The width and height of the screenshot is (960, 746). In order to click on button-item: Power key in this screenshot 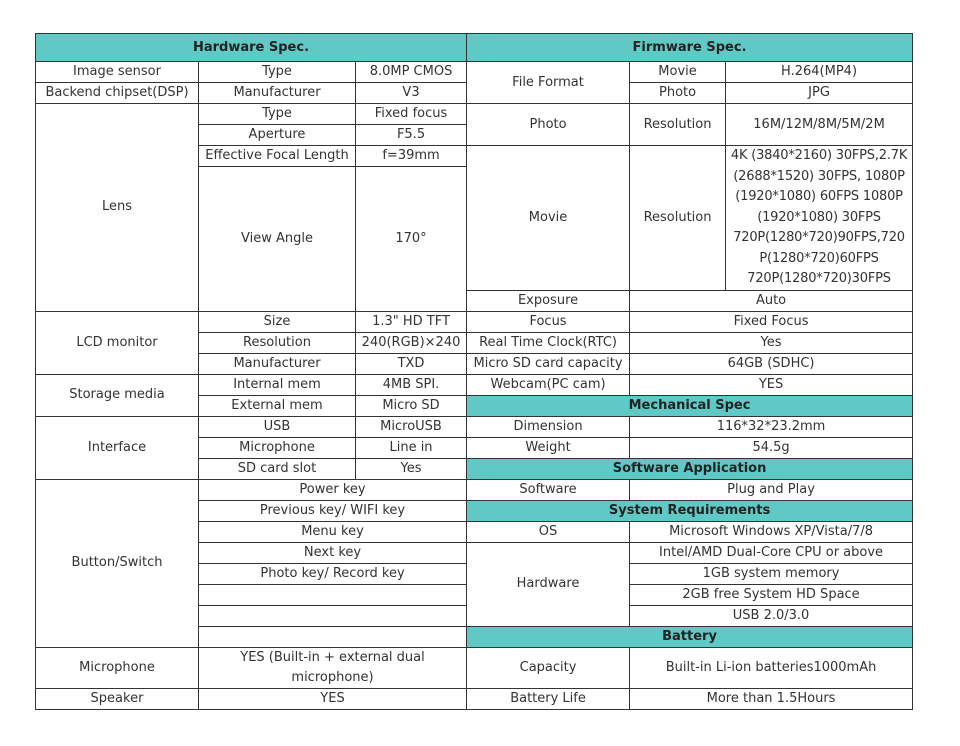, I will do `click(332, 489)`.